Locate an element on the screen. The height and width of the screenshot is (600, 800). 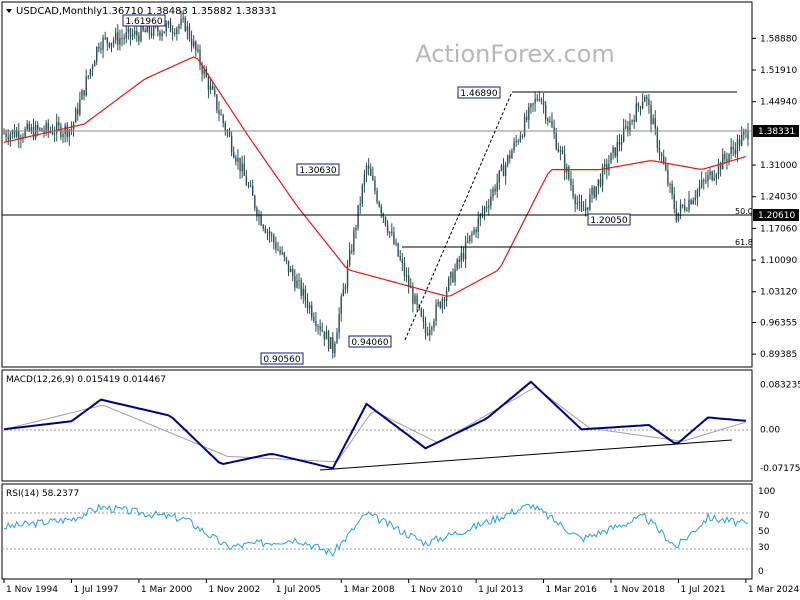
x-tick-label: 1 Nov 2010 is located at coordinates (437, 590).